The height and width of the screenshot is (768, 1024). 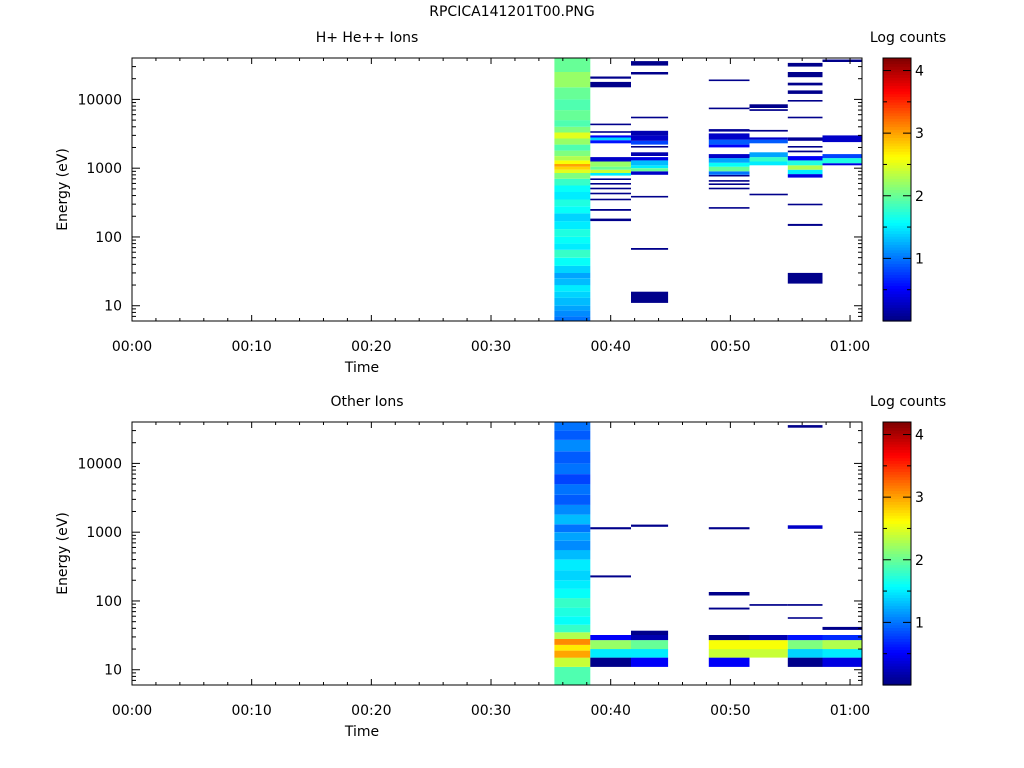 I want to click on colorbar-tick-label: 2, so click(x=919, y=561).